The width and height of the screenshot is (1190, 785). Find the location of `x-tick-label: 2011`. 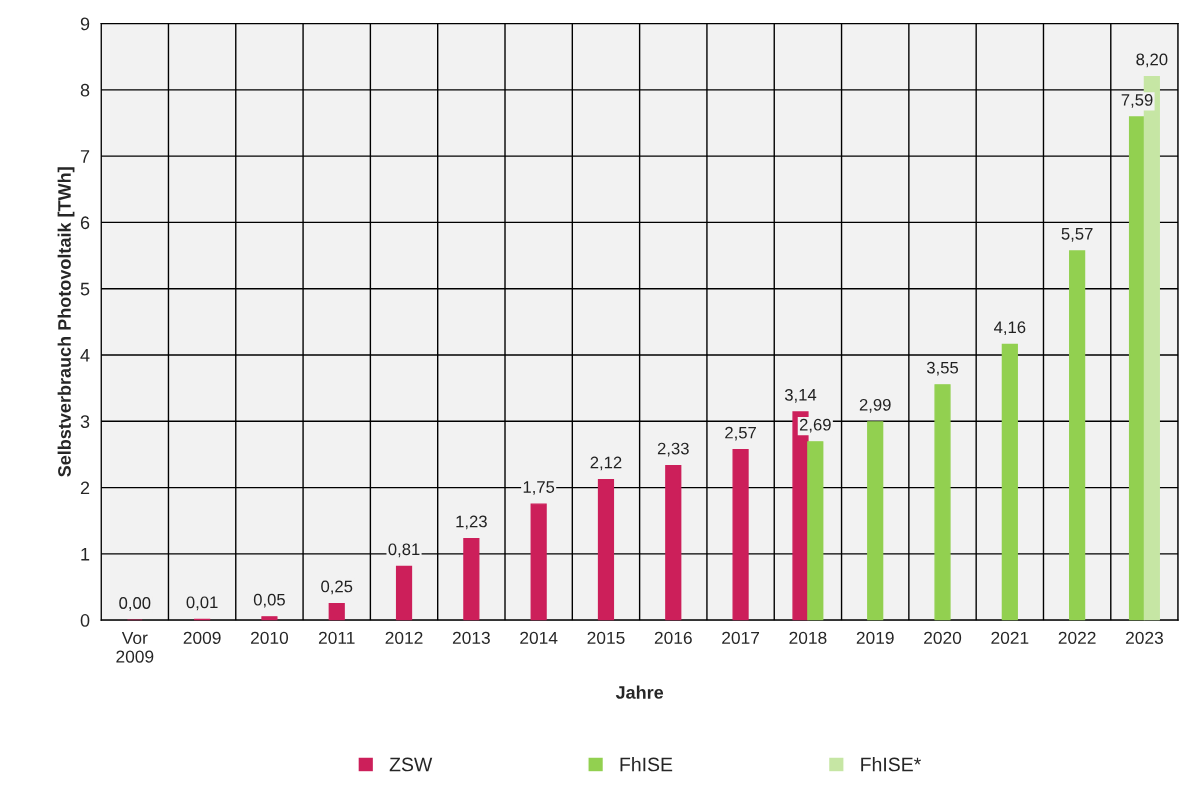

x-tick-label: 2011 is located at coordinates (336, 638).